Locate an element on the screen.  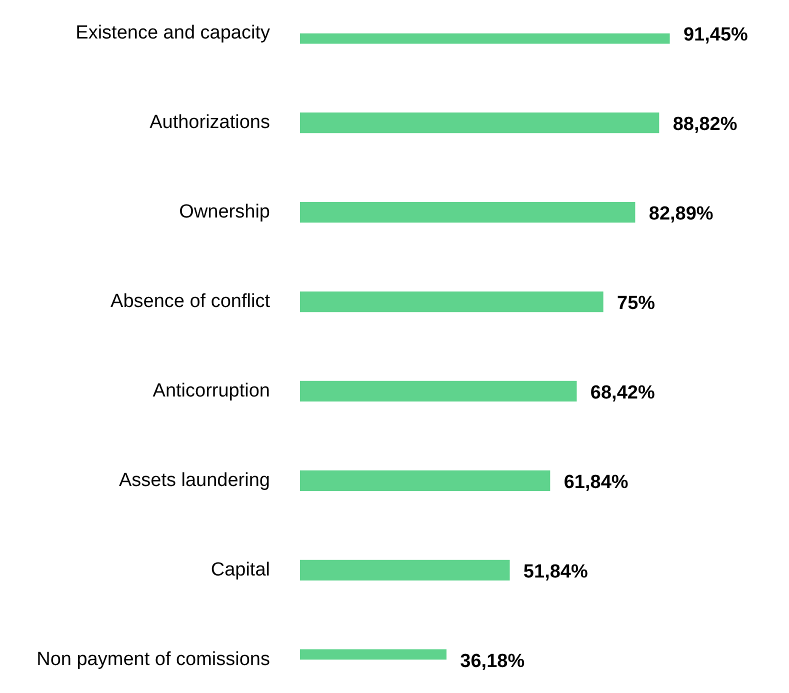
y-tick-label: Assets laundering is located at coordinates (194, 480).